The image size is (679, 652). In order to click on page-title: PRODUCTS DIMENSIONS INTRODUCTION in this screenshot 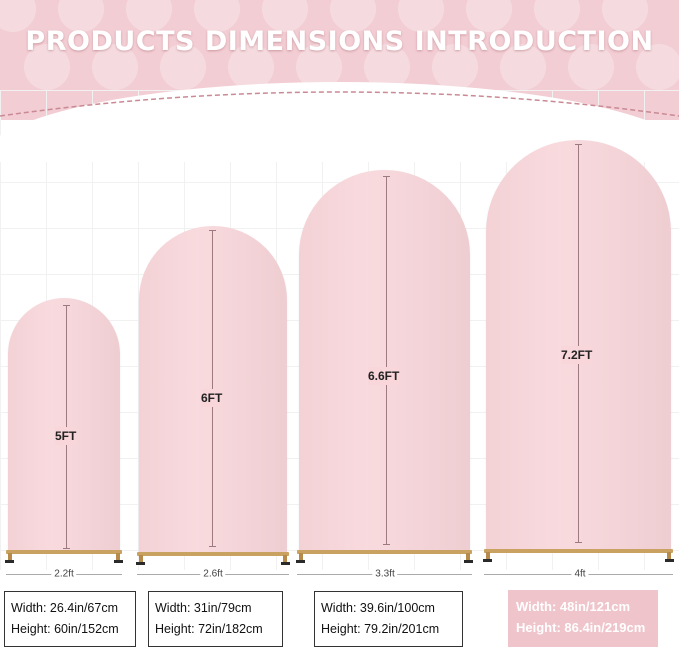, I will do `click(339, 41)`.